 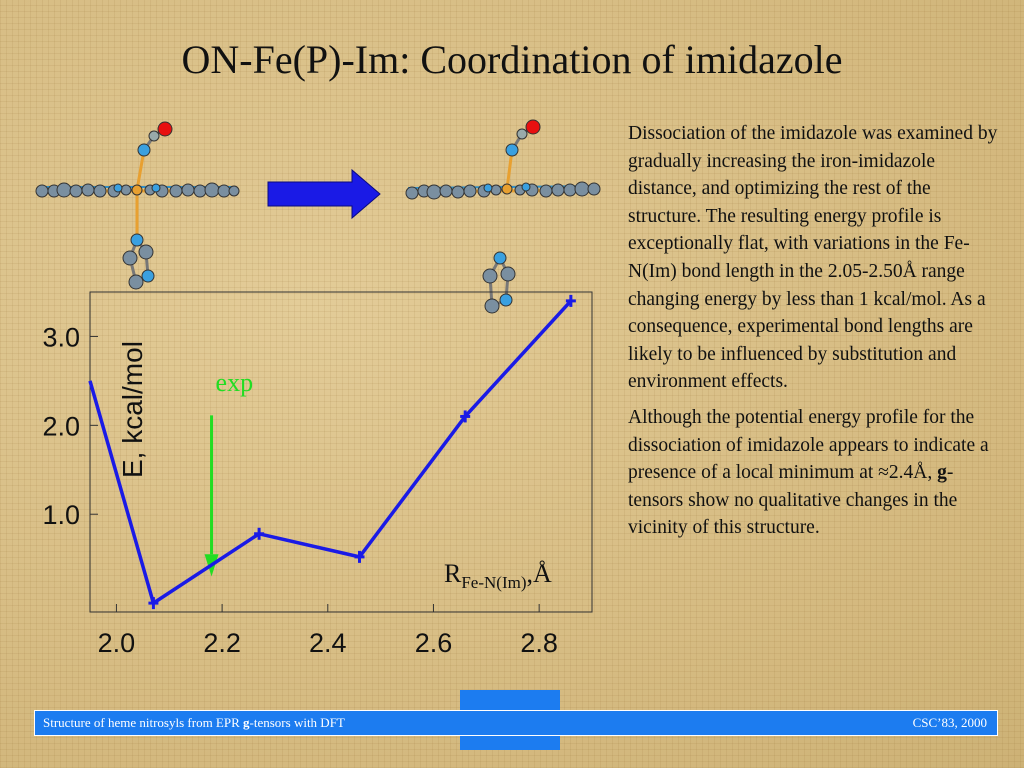 I want to click on x-axis-label-sub: Fe-N(Im), so click(x=493, y=582).